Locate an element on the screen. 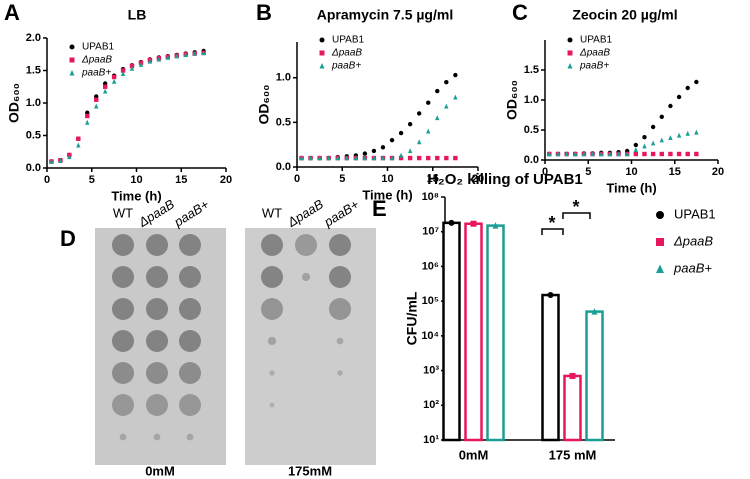  y-tick-label: 10¹ is located at coordinates (431, 440).